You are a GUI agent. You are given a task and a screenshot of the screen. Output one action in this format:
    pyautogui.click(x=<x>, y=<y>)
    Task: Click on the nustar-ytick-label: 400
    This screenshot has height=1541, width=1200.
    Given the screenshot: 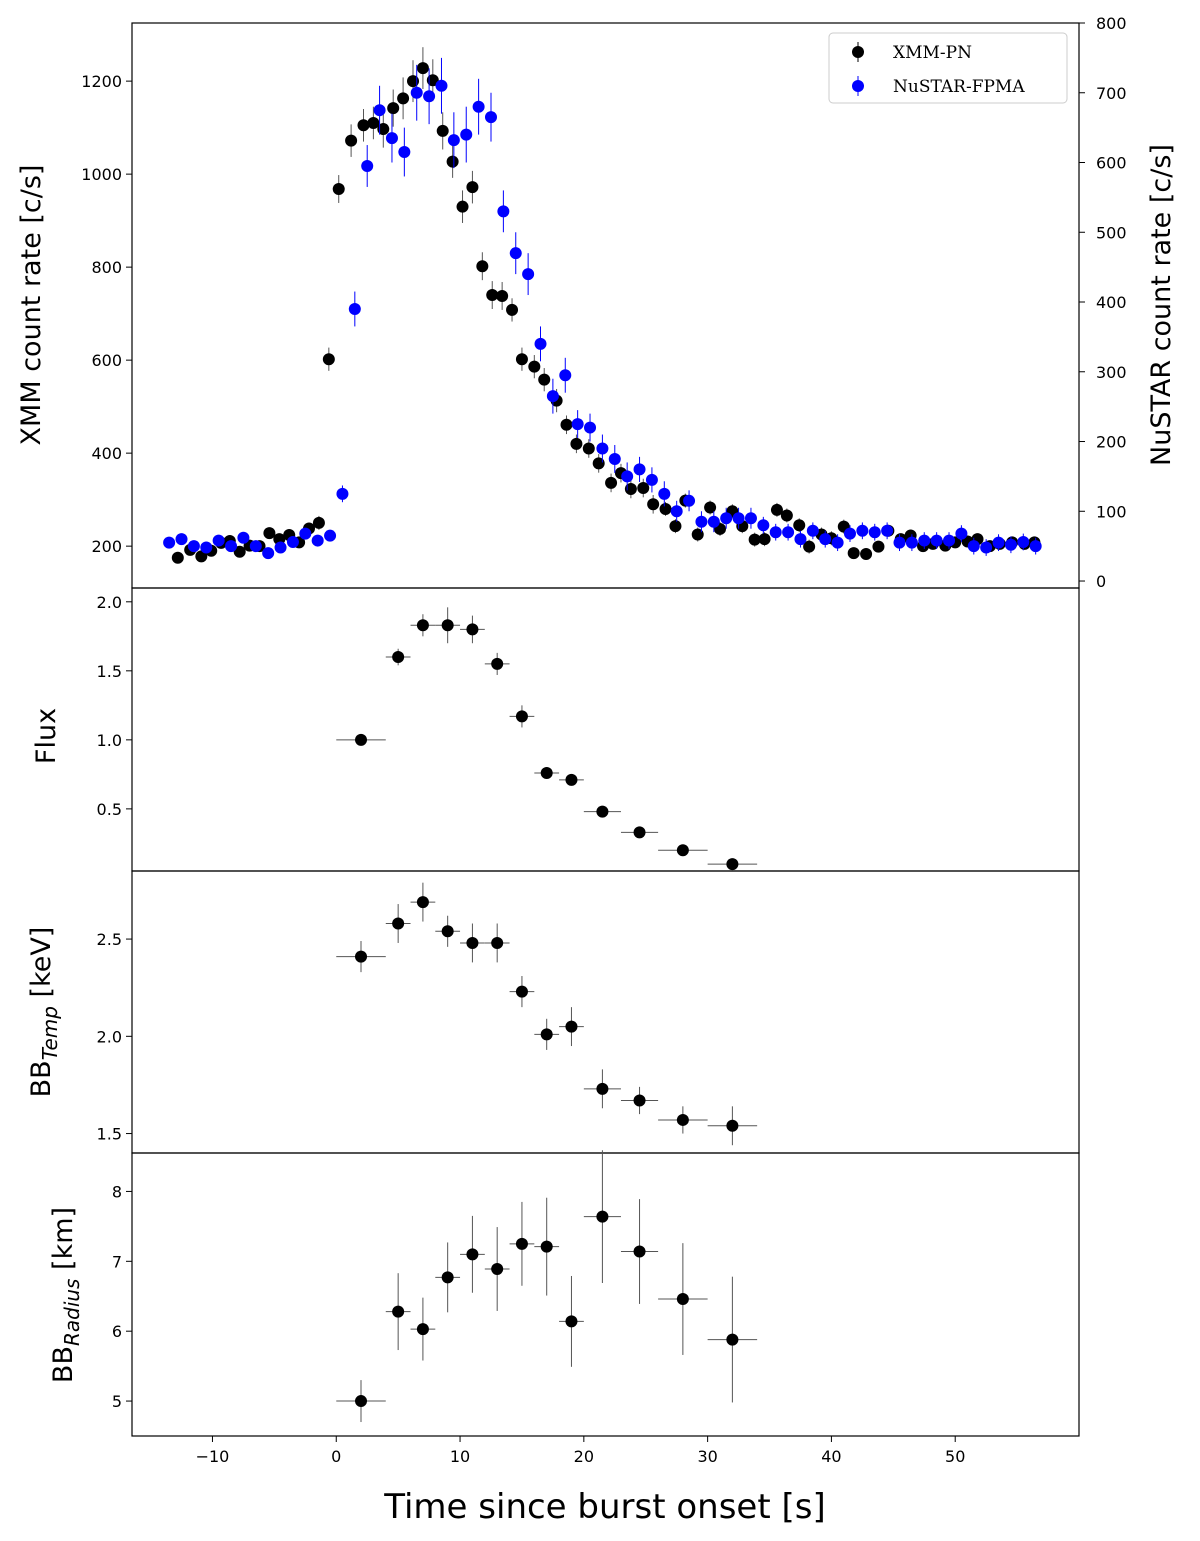 What is the action you would take?
    pyautogui.click(x=1111, y=302)
    